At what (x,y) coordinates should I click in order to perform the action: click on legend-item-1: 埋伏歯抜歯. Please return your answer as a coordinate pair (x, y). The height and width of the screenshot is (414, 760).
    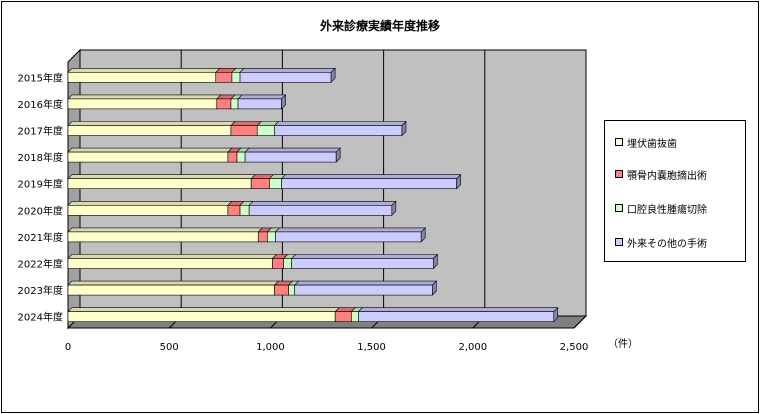
    Looking at the image, I should click on (646, 142).